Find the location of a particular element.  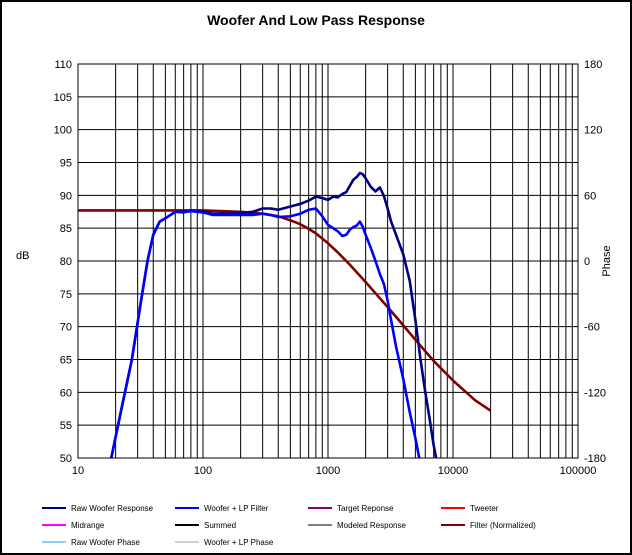

legend-label: Midrange is located at coordinates (88, 525).